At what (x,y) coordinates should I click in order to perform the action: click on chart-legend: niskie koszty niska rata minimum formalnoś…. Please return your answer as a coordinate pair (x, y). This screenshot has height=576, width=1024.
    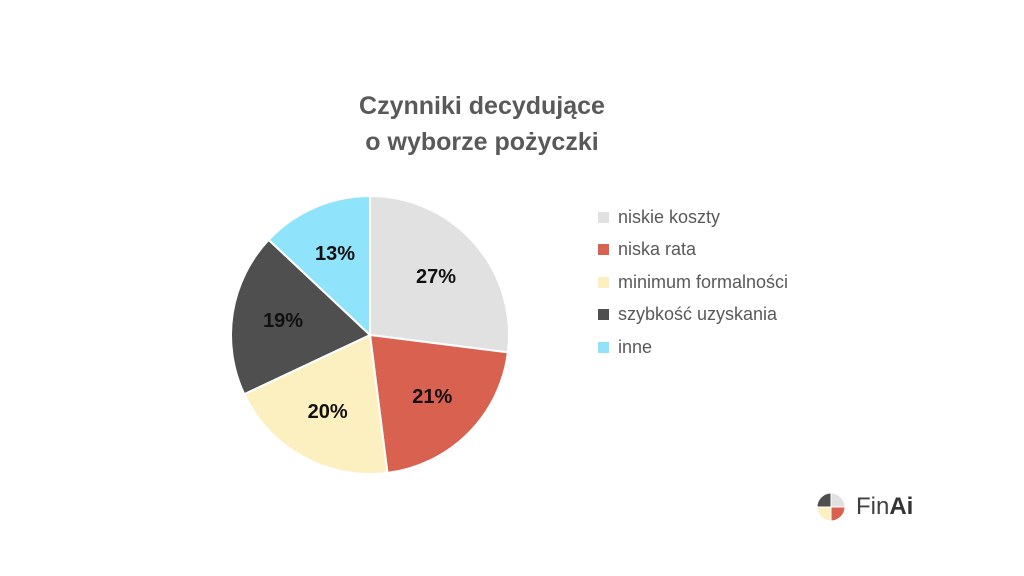
    Looking at the image, I should click on (693, 282).